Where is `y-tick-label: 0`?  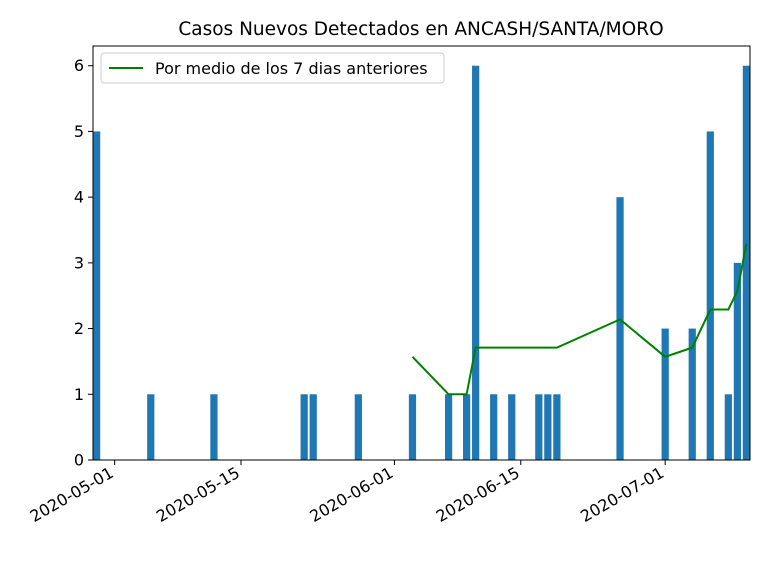
y-tick-label: 0 is located at coordinates (79, 460).